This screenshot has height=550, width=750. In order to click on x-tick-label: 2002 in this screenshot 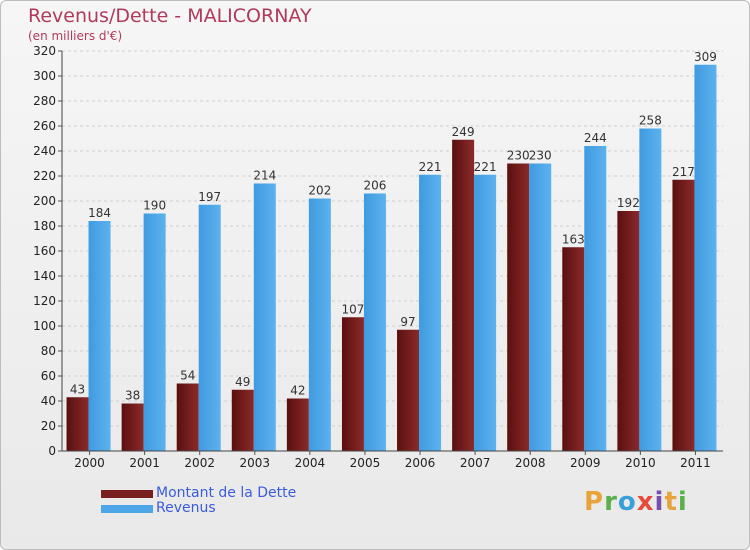, I will do `click(199, 463)`.